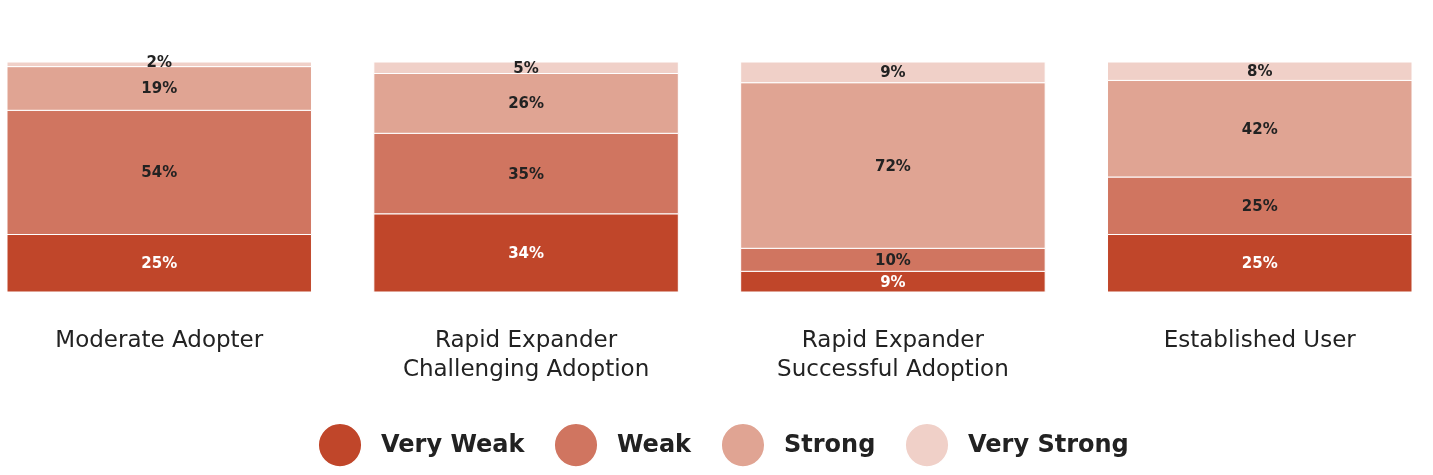 This screenshot has height=475, width=1433. Describe the element at coordinates (526, 353) in the screenshot. I see `x-tick-label: Rapid Expander Challenging Adoption` at that location.